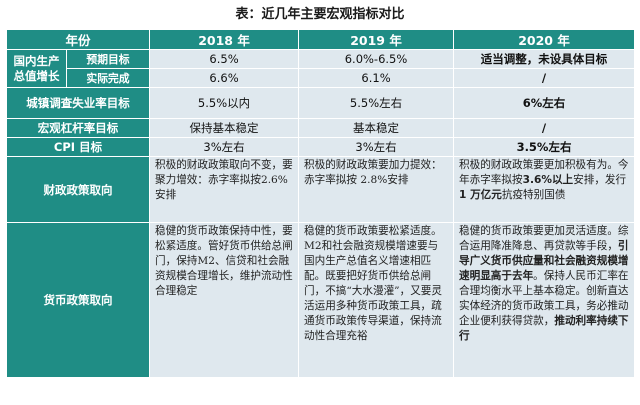 Image resolution: width=640 pixels, height=405 pixels. I want to click on gdp-actual-2020: /, so click(544, 78).